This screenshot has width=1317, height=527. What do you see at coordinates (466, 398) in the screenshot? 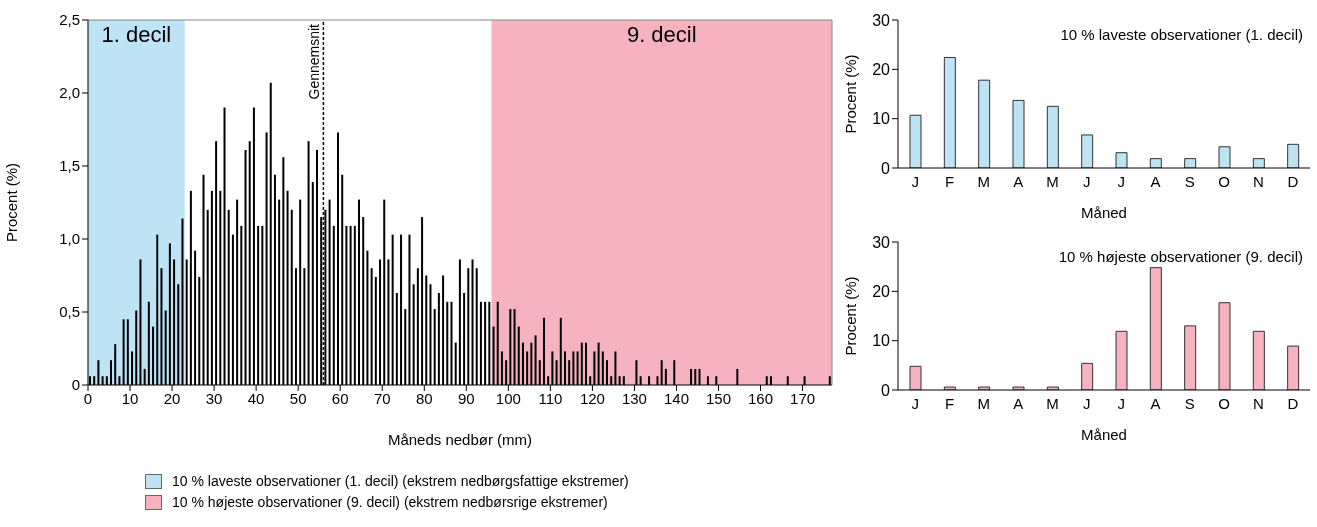
I see `x-tick-label: 90` at bounding box center [466, 398].